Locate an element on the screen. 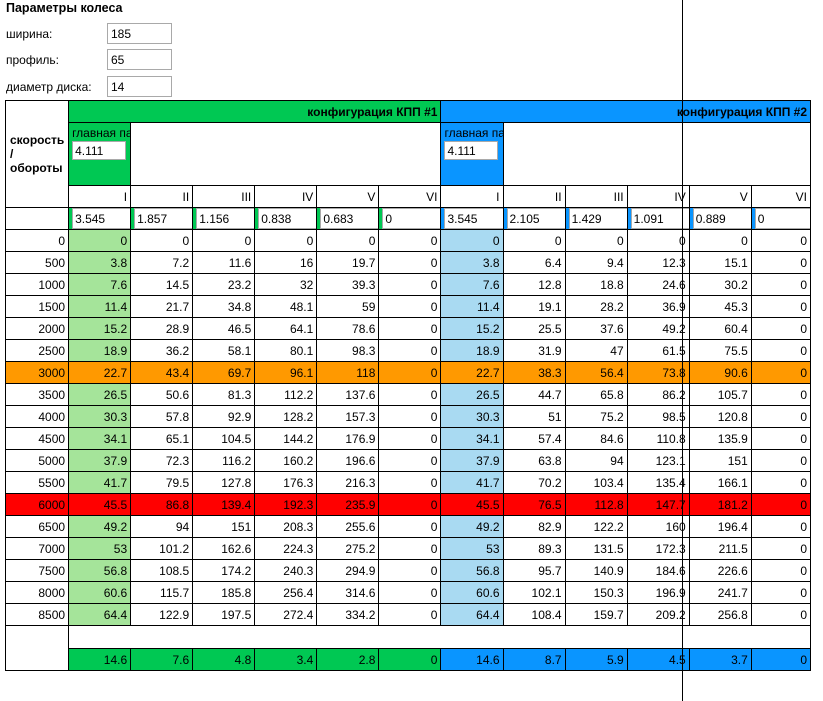  config1-speed-cell: 157.3 is located at coordinates (348, 416).